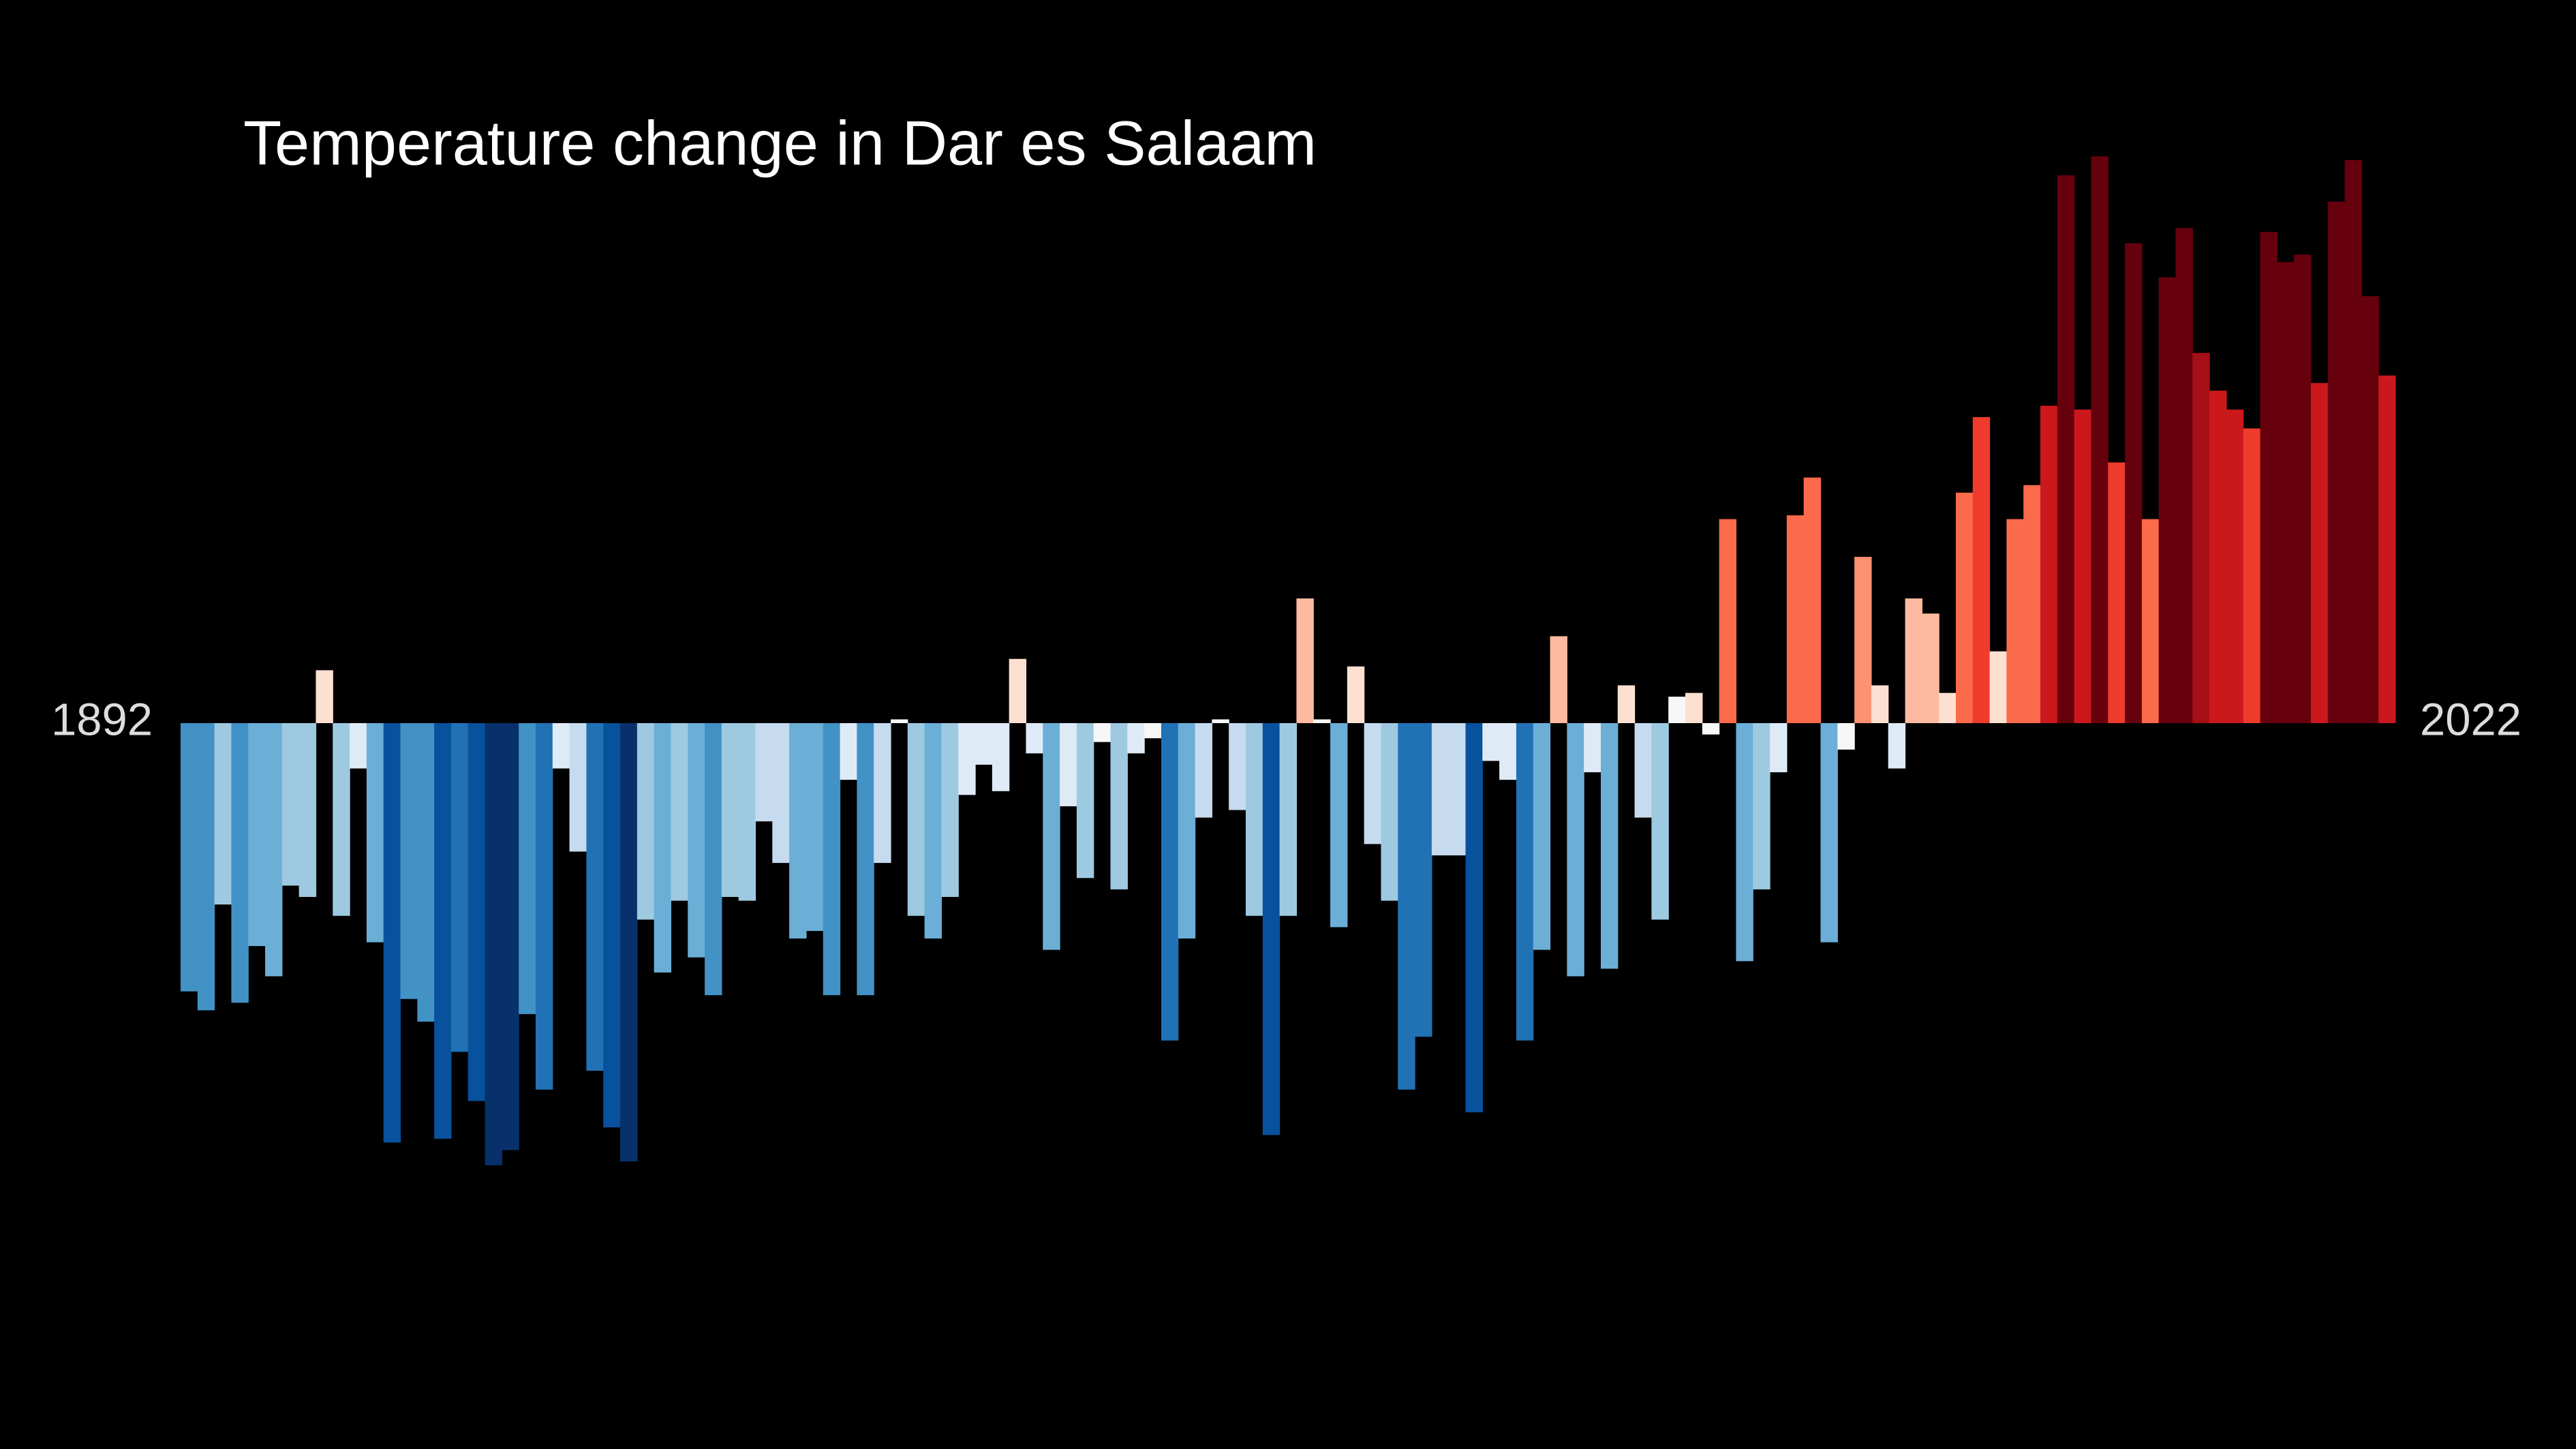 The width and height of the screenshot is (2576, 1449). I want to click on x-tick-label: 2022, so click(2470, 721).